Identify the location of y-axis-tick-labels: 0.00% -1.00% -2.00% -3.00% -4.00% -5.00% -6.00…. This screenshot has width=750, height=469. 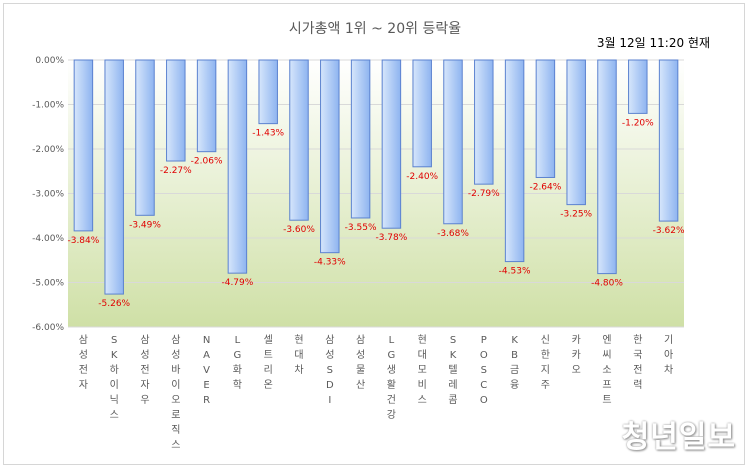
(48, 194).